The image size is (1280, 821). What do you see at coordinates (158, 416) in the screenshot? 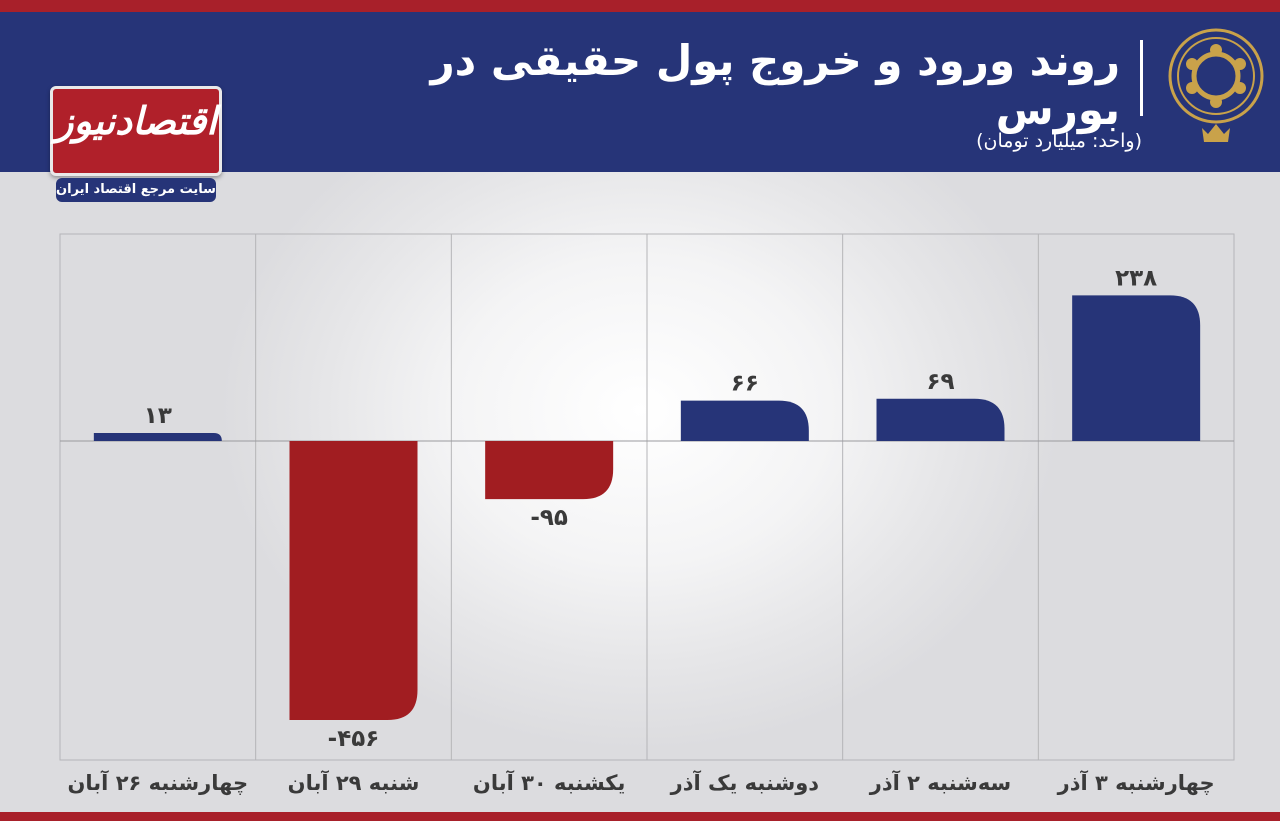
I see `data-label-0: ۱۳` at bounding box center [158, 416].